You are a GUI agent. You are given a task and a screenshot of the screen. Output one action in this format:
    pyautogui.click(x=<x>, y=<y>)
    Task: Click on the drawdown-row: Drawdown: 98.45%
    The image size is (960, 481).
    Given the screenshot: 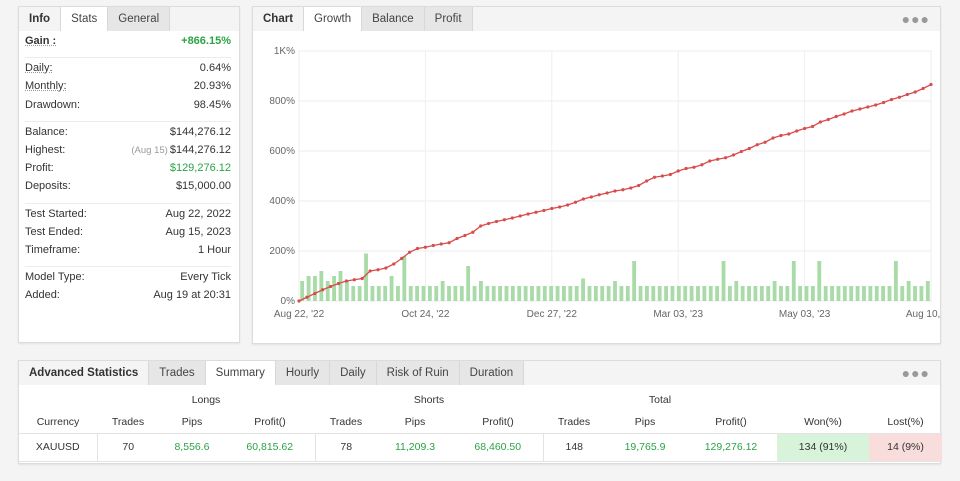 What is the action you would take?
    pyautogui.click(x=128, y=108)
    